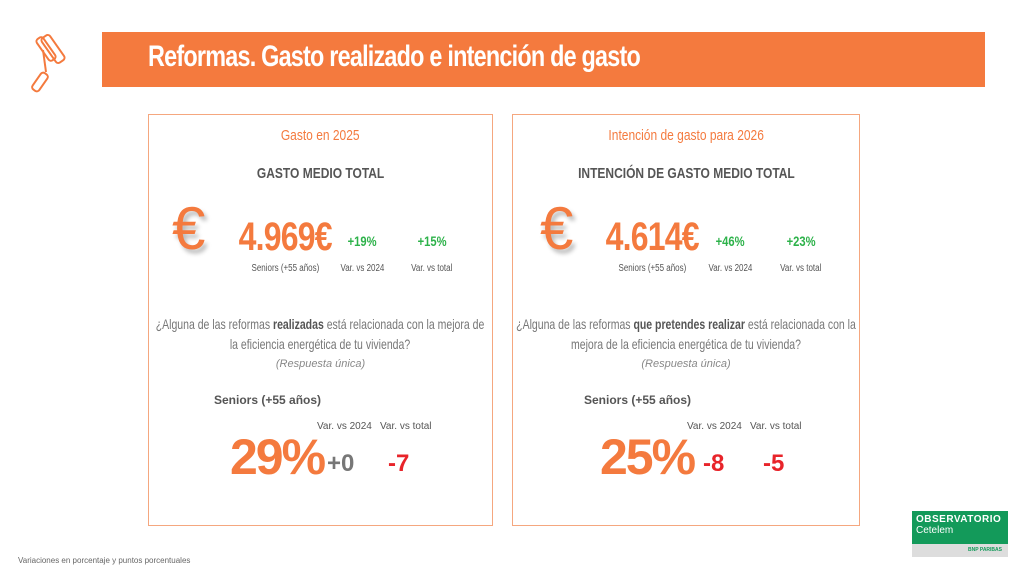 This screenshot has width=1024, height=577. Describe the element at coordinates (730, 241) in the screenshot. I see `var-2024: +46%` at that location.